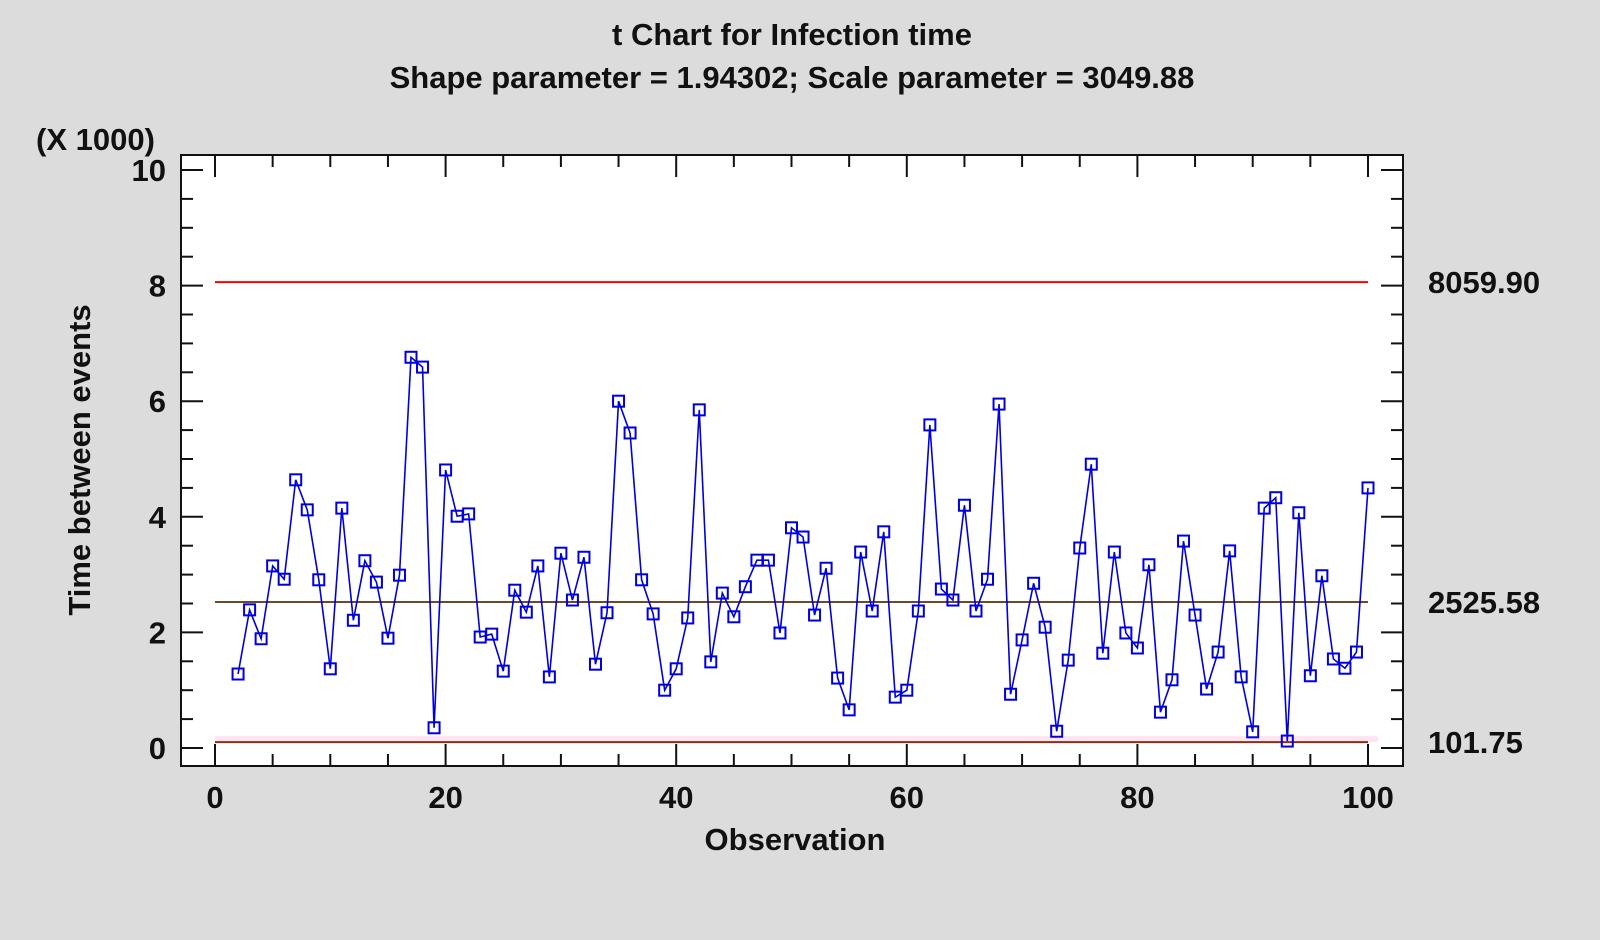 Image resolution: width=1600 pixels, height=940 pixels. What do you see at coordinates (795, 839) in the screenshot?
I see `x-axis-label: Observation` at bounding box center [795, 839].